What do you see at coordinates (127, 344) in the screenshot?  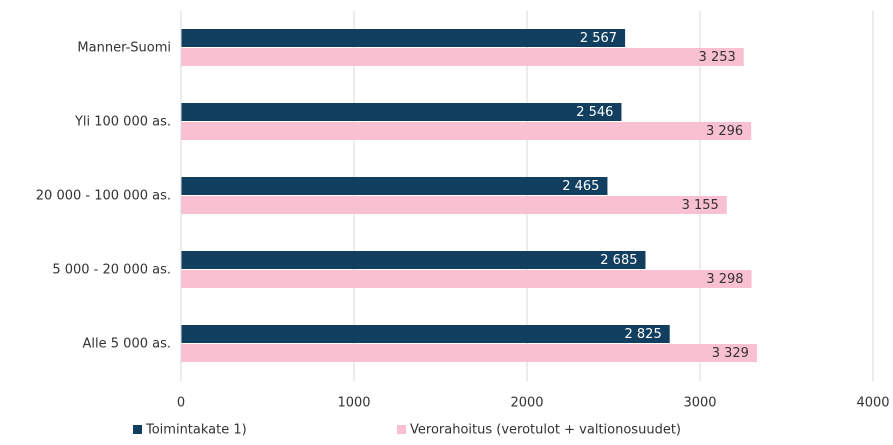 I see `y-tick-label: Alle 5 000 as.` at bounding box center [127, 344].